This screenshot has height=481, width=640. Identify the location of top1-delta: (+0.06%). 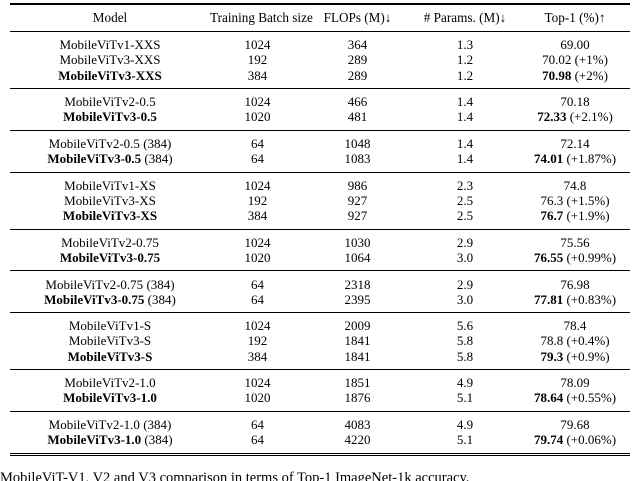
(590, 440).